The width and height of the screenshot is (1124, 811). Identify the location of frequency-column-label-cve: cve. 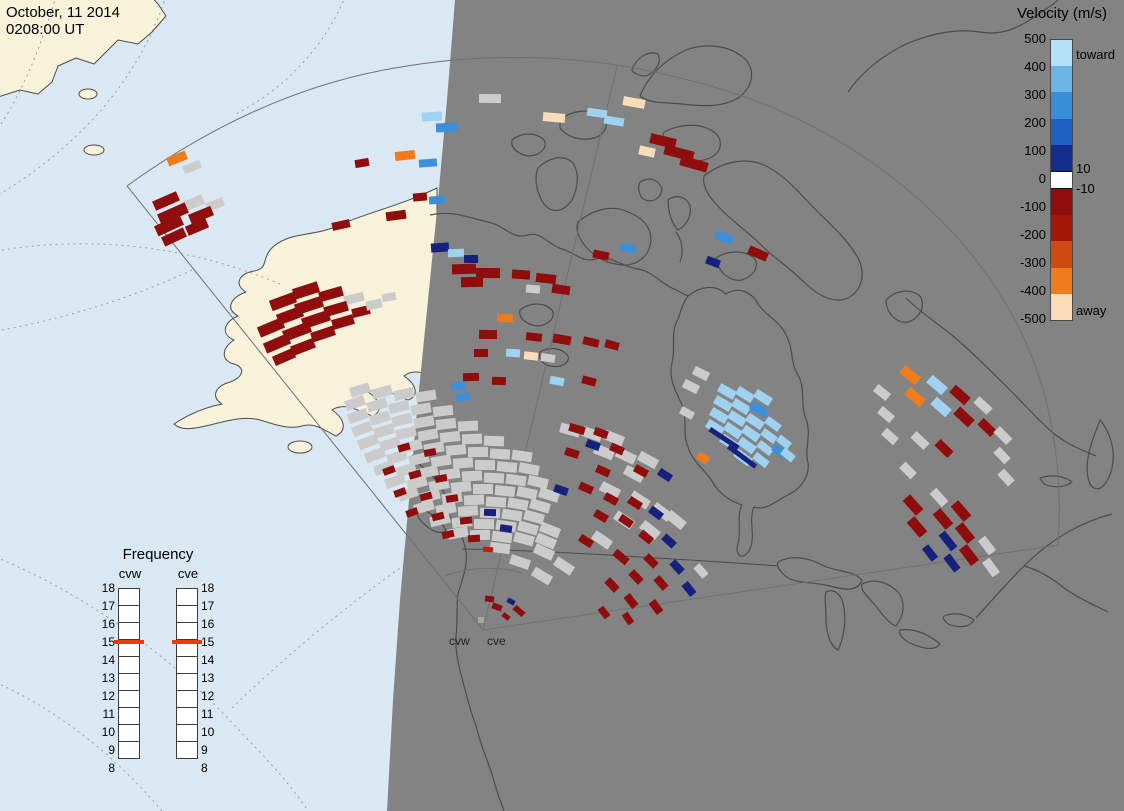
(188, 573).